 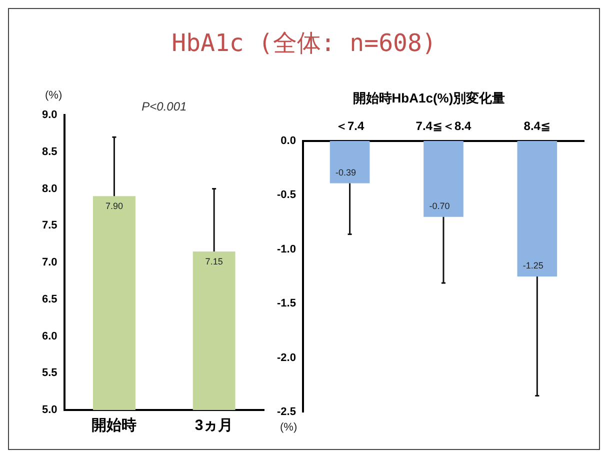 I want to click on y-tick-label: 5.5, so click(x=50, y=373).